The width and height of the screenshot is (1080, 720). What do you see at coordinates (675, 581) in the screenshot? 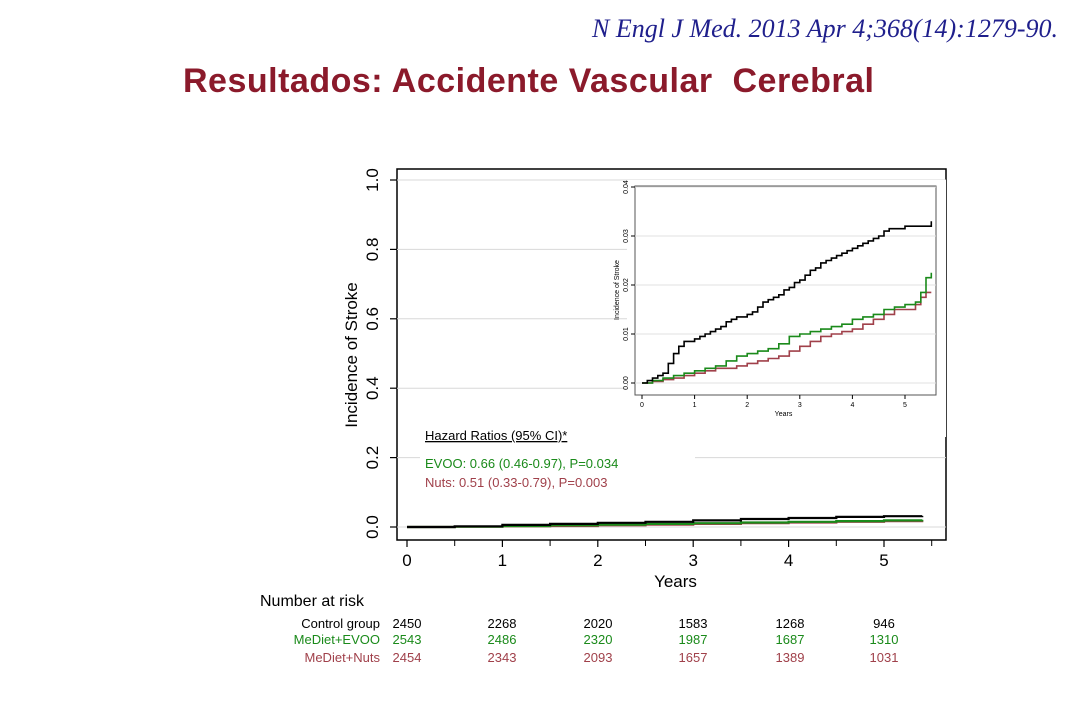
I see `x-axis-label: Years` at bounding box center [675, 581].